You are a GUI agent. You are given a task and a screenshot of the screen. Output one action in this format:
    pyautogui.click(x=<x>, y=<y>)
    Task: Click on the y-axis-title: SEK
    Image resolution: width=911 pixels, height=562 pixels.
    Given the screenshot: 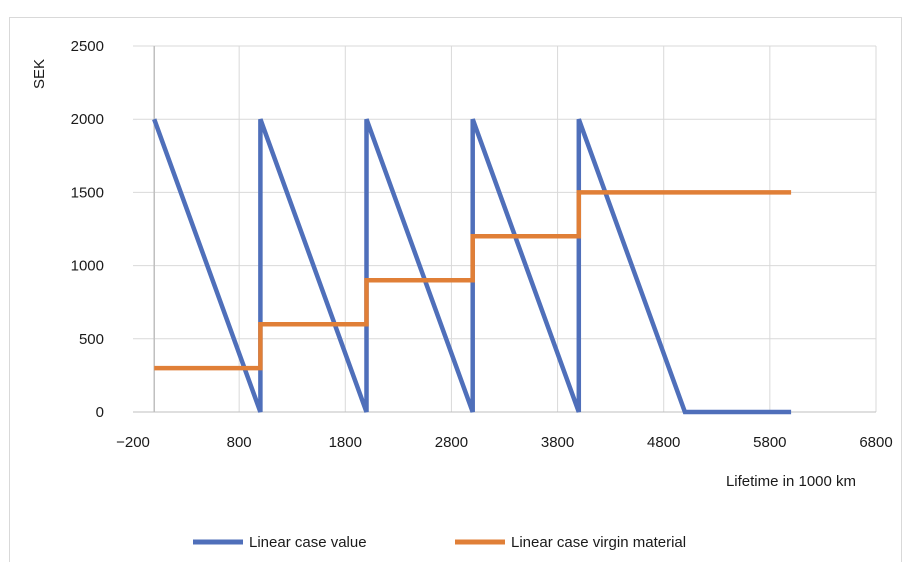 What is the action you would take?
    pyautogui.click(x=39, y=74)
    